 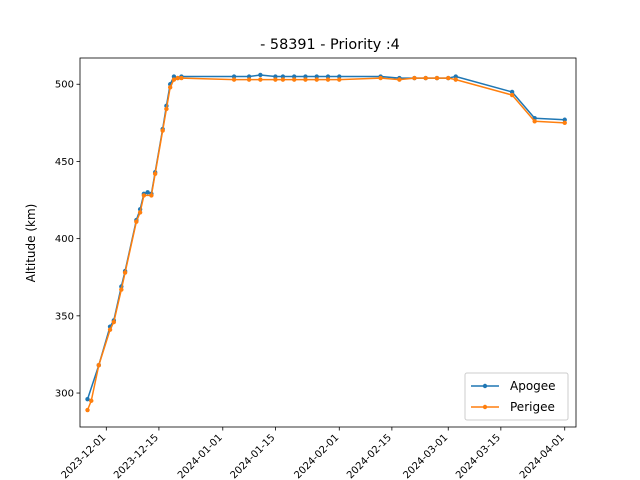 What do you see at coordinates (533, 386) in the screenshot?
I see `legend-apogee-label: Apogee` at bounding box center [533, 386].